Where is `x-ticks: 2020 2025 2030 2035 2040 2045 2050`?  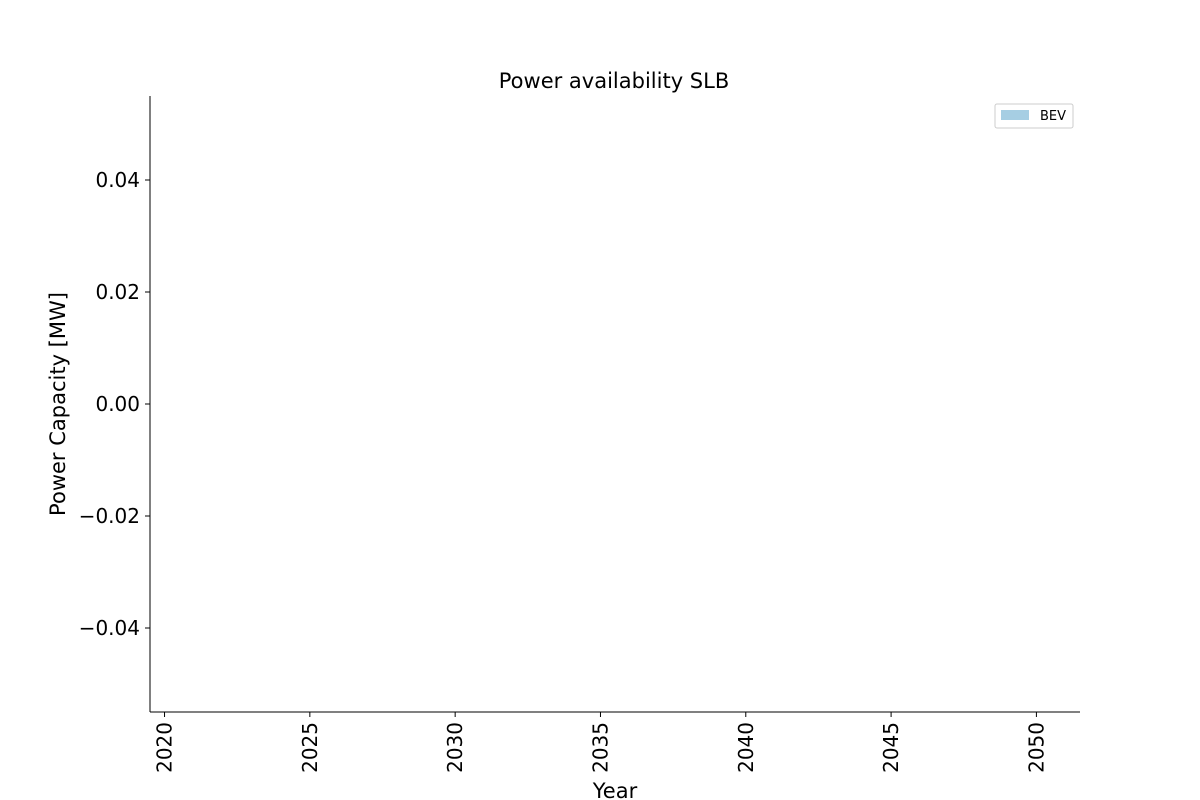 x-ticks: 2020 2025 2030 2035 2040 2045 2050 is located at coordinates (600, 742).